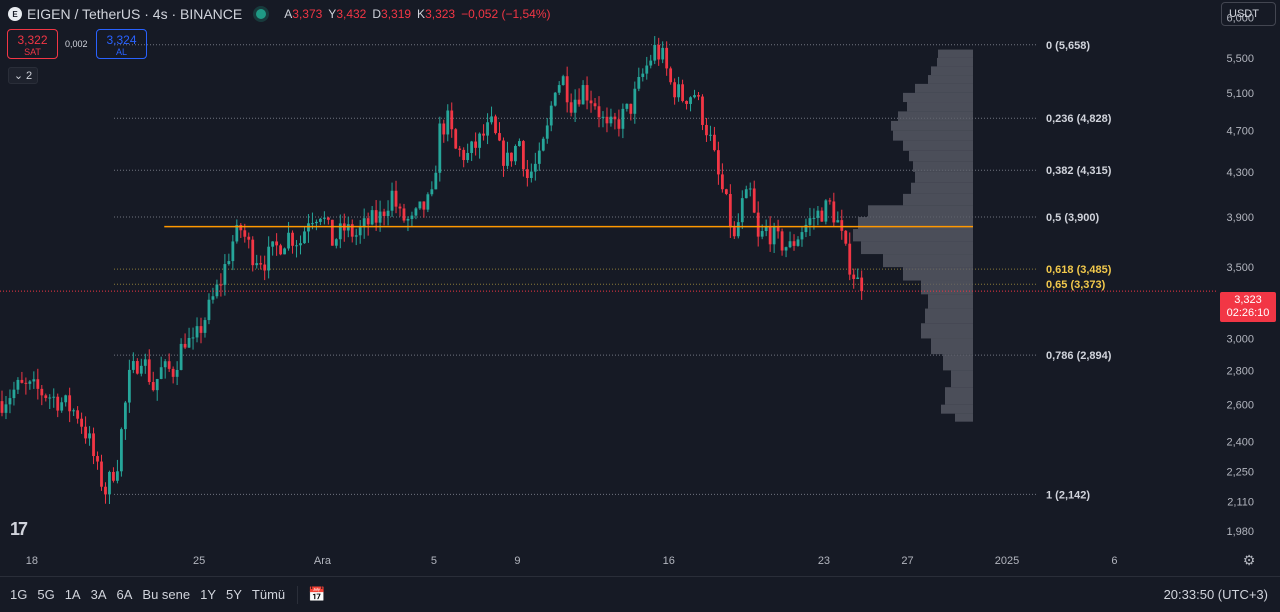  I want to click on timeframe-3a: 3A, so click(98, 594).